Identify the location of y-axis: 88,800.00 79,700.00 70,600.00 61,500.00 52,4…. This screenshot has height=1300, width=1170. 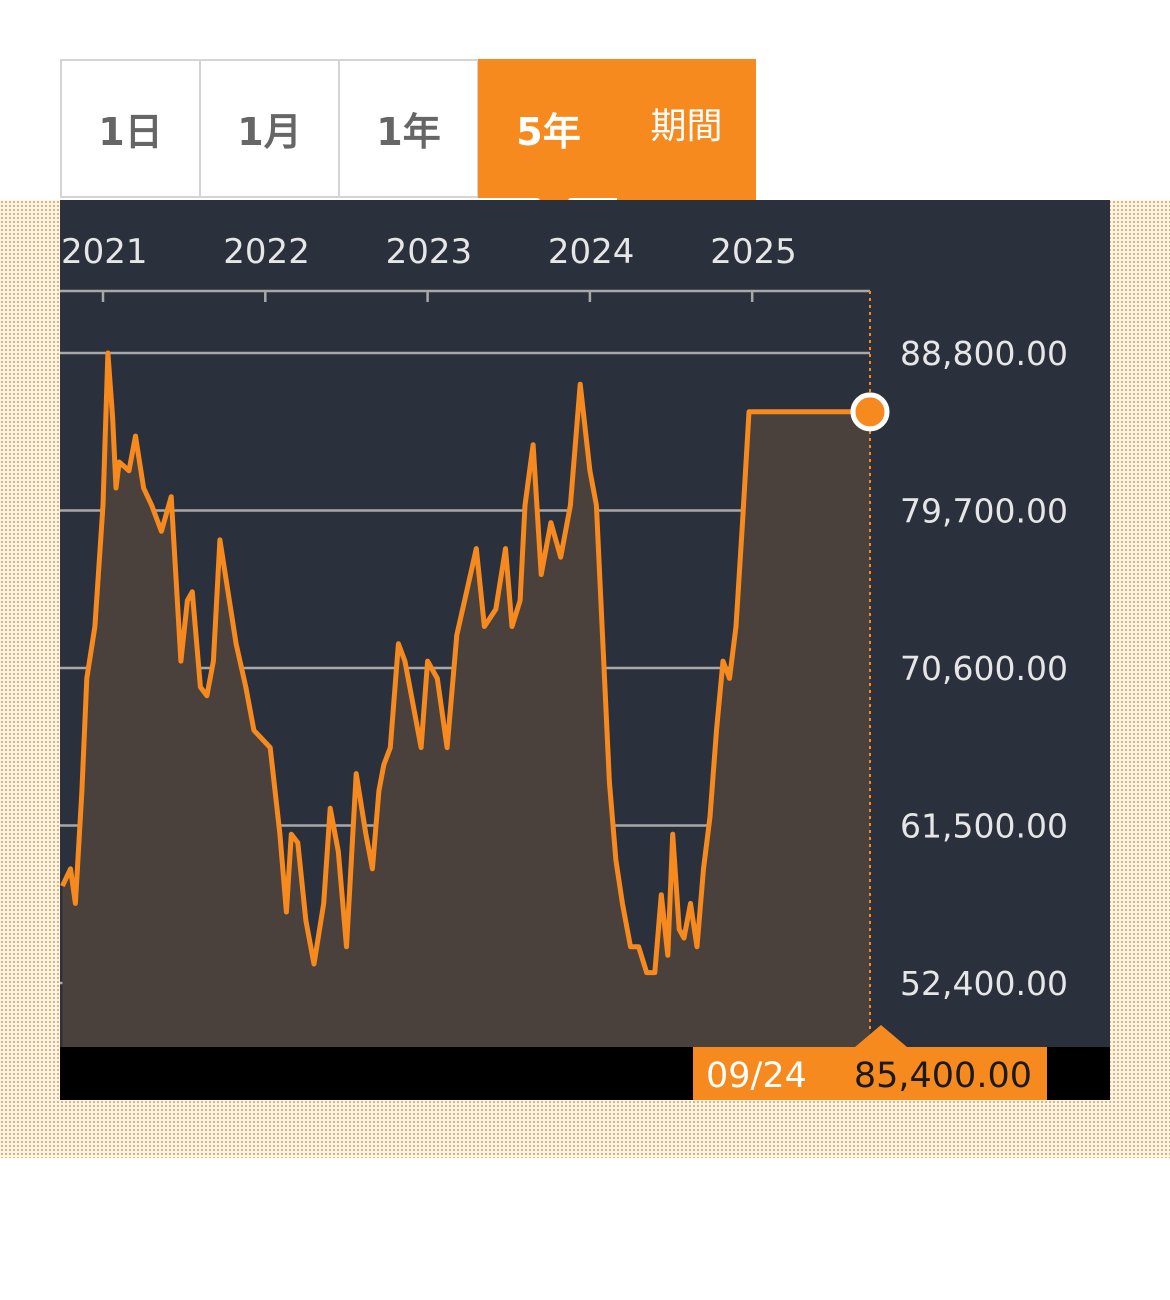
(984, 668).